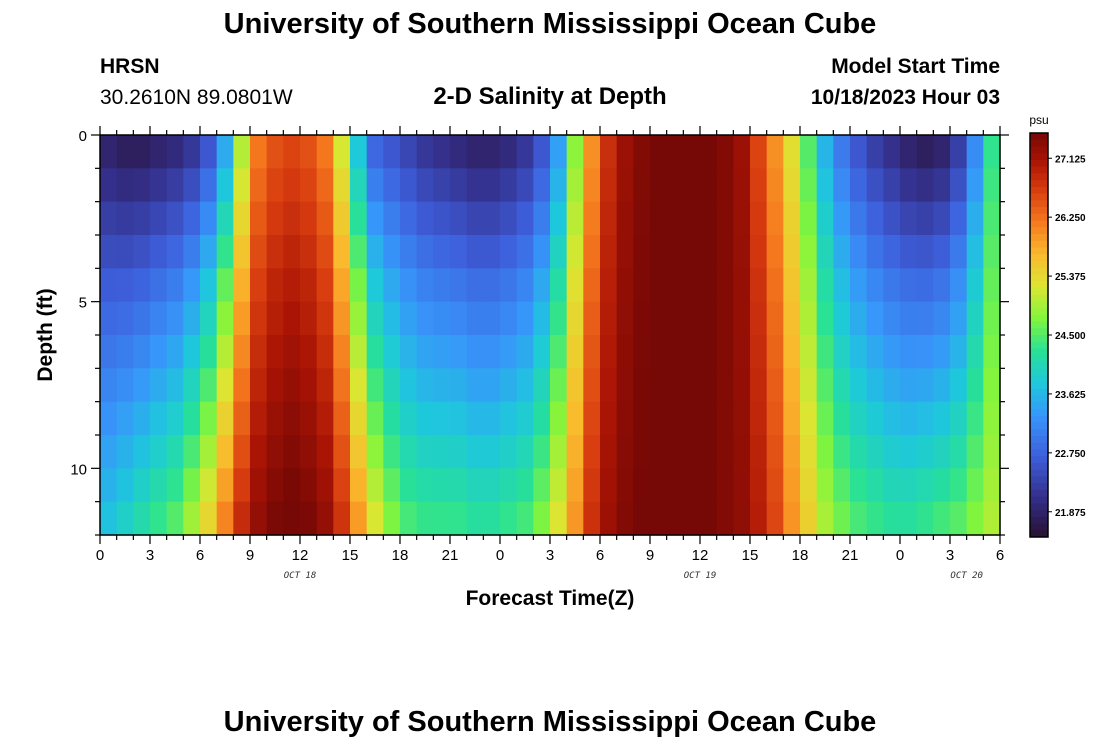  I want to click on date-label: OCT 18, so click(300, 576).